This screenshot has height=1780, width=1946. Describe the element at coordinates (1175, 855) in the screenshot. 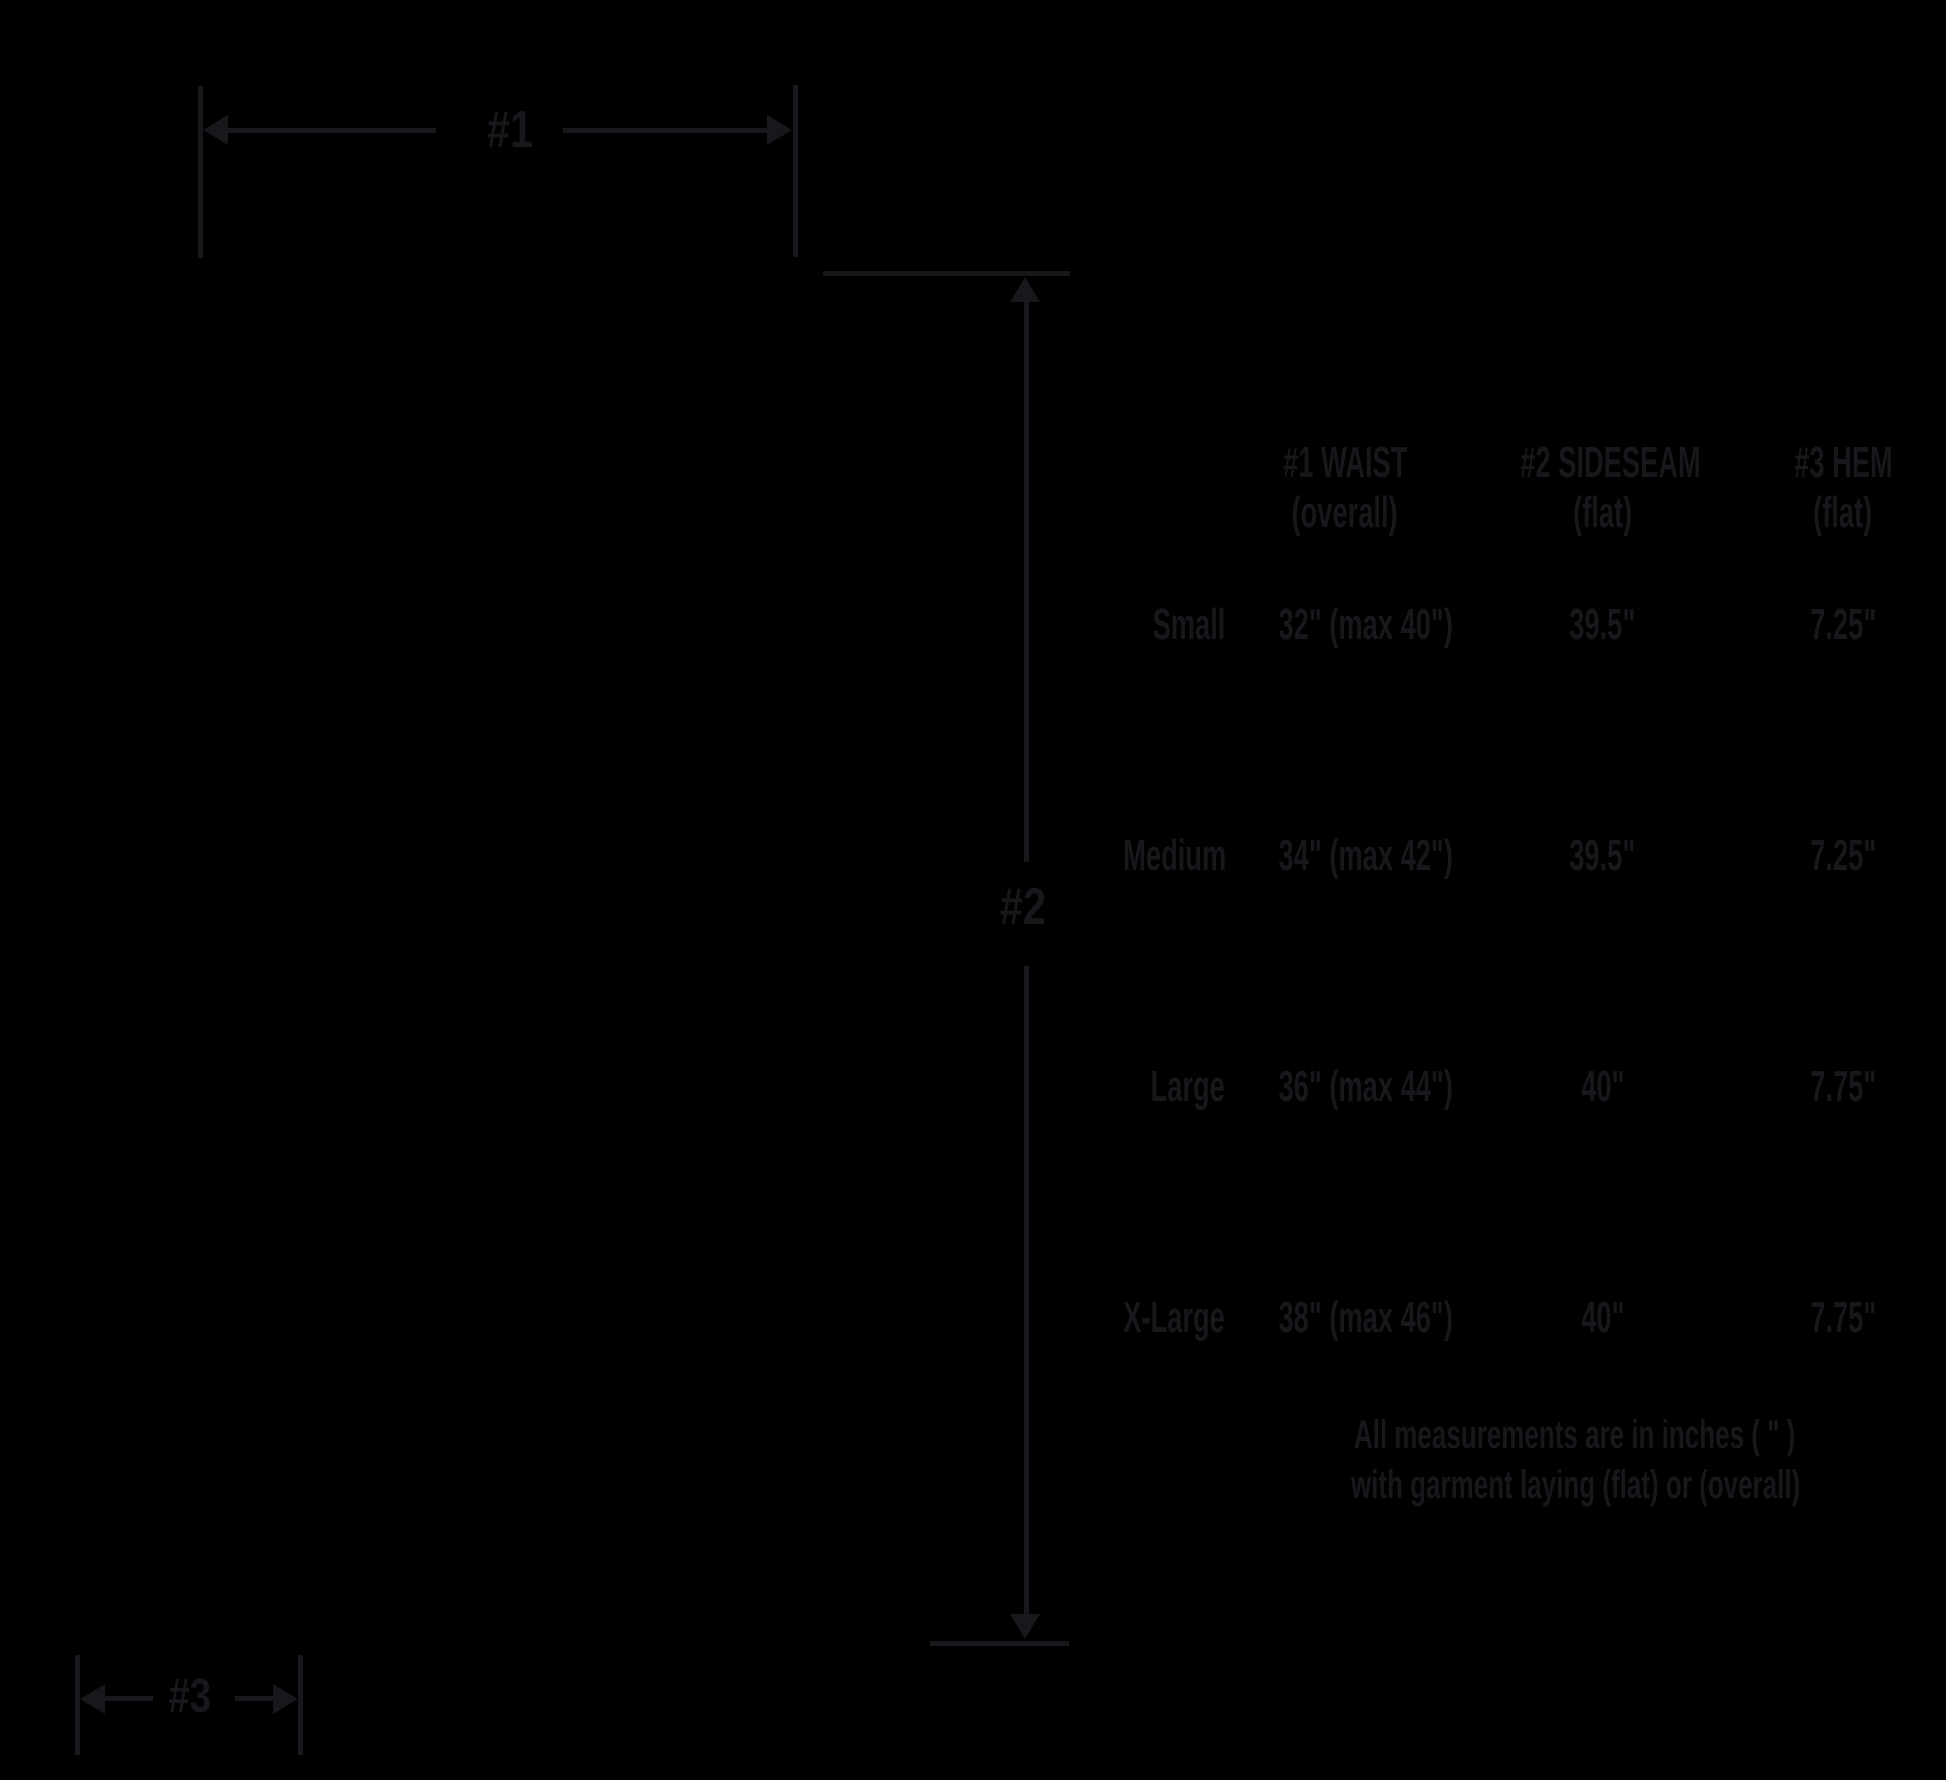

I see `size-label: Medium` at that location.